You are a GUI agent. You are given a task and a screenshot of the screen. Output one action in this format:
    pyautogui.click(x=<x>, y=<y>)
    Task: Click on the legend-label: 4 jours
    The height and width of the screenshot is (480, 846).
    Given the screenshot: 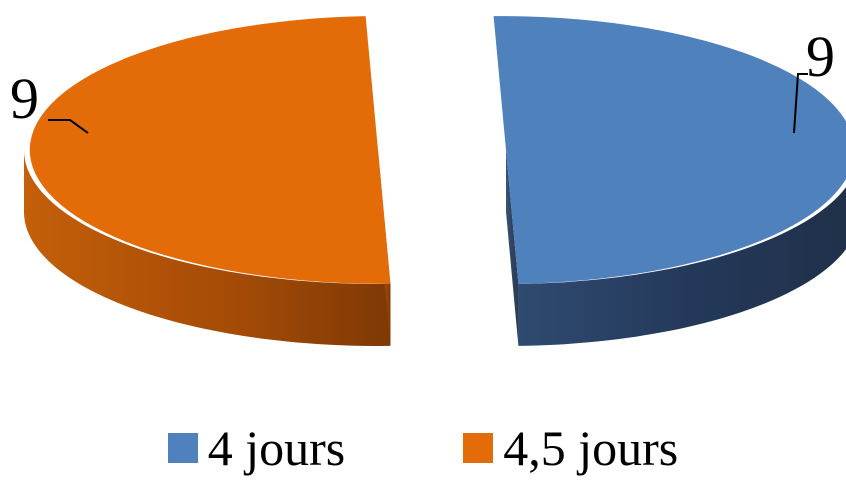 What is the action you would take?
    pyautogui.click(x=276, y=448)
    